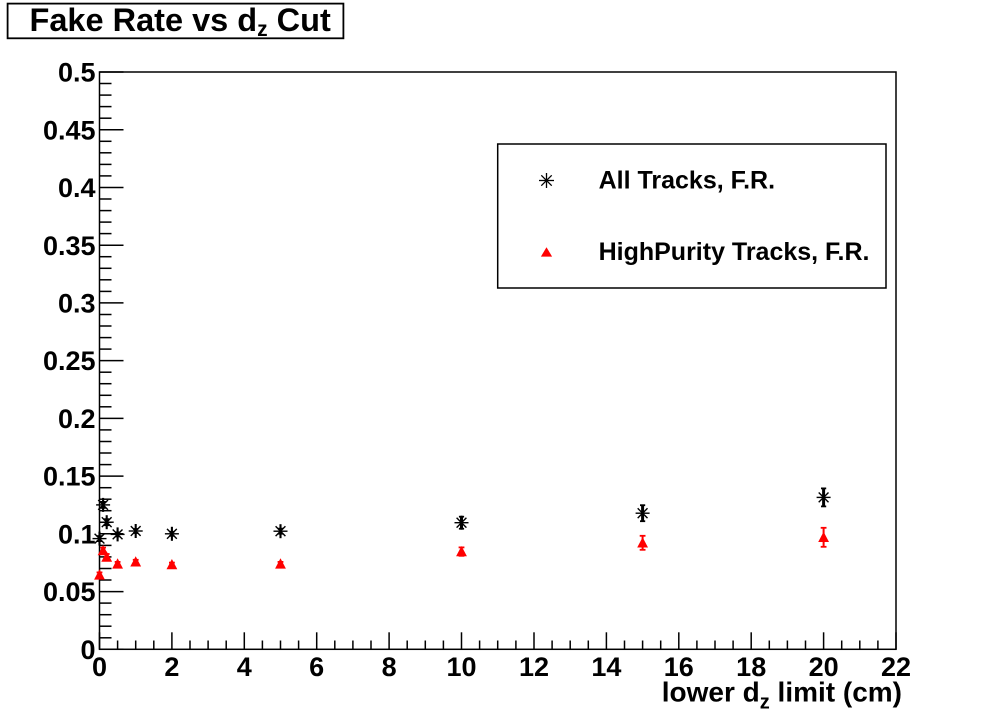  Describe the element at coordinates (679, 667) in the screenshot. I see `svg-text: 16` at that location.